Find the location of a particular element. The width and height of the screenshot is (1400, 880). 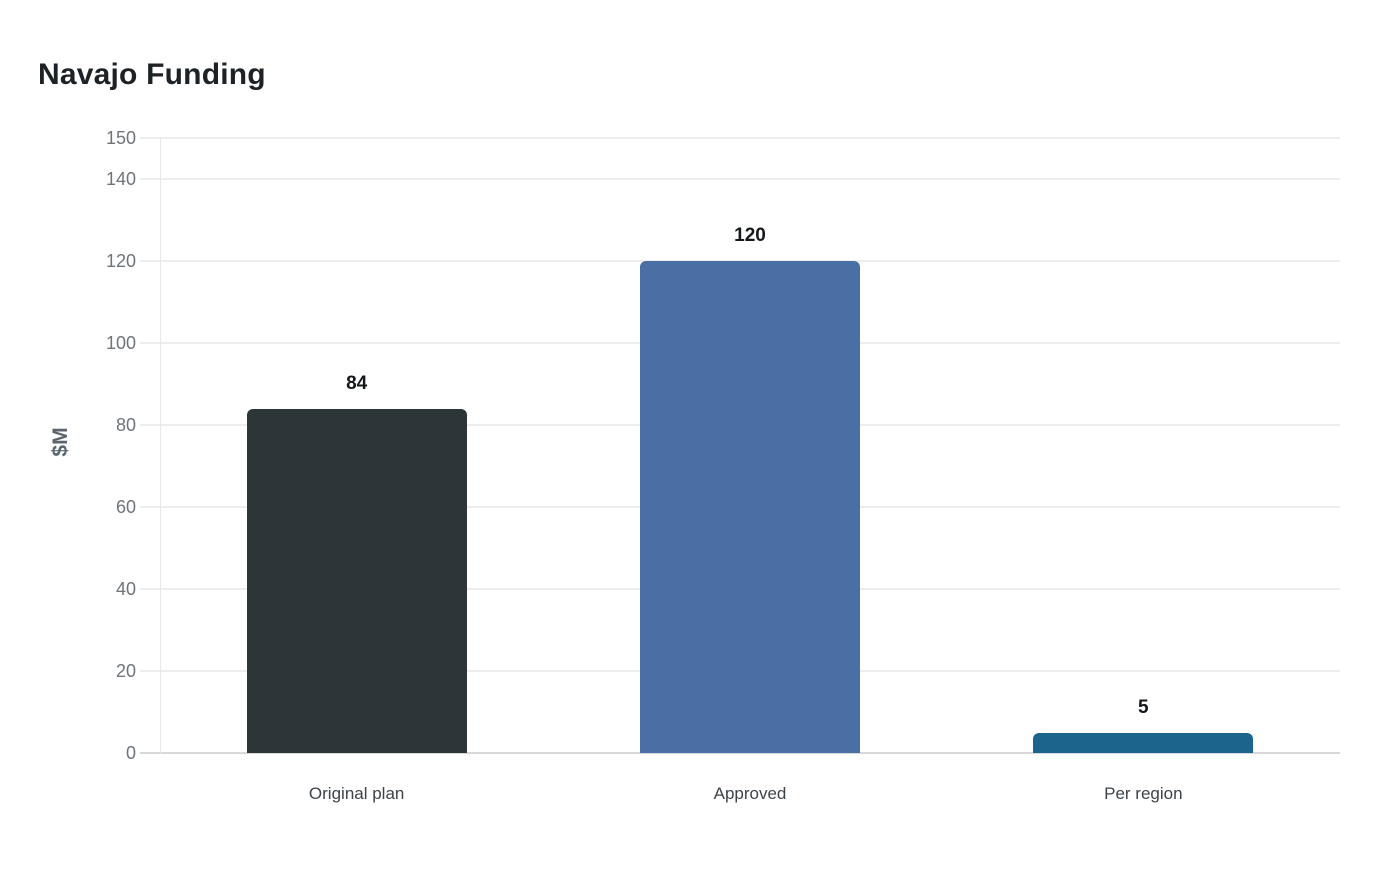

y-tick-label: 40 is located at coordinates (125, 589).